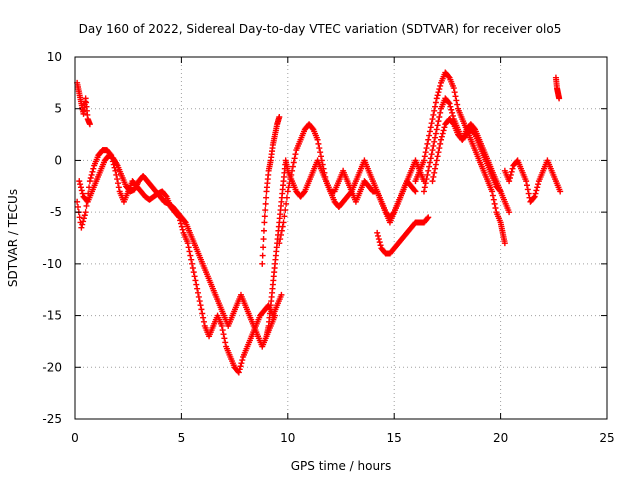 Image resolution: width=640 pixels, height=480 pixels. I want to click on y-tick-label: 5, so click(58, 109).